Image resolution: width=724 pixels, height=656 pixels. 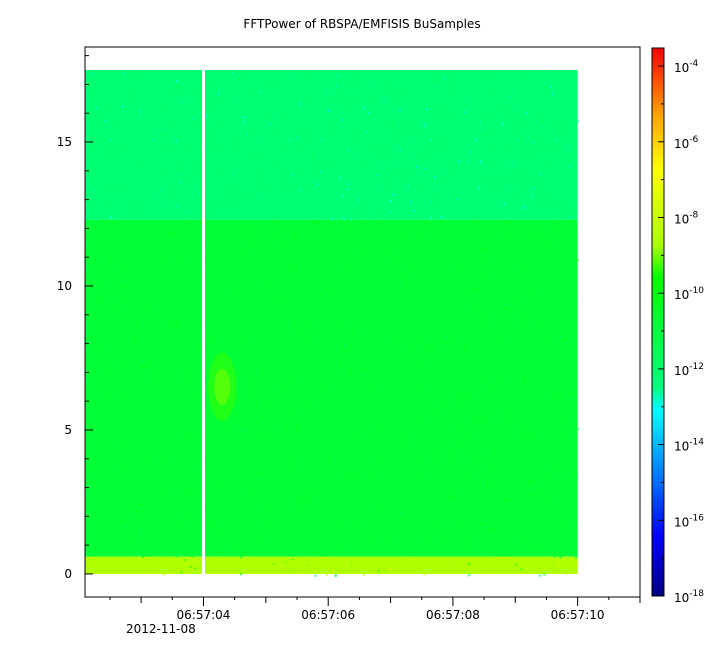 What do you see at coordinates (64, 142) in the screenshot?
I see `y-tick-label: 15` at bounding box center [64, 142].